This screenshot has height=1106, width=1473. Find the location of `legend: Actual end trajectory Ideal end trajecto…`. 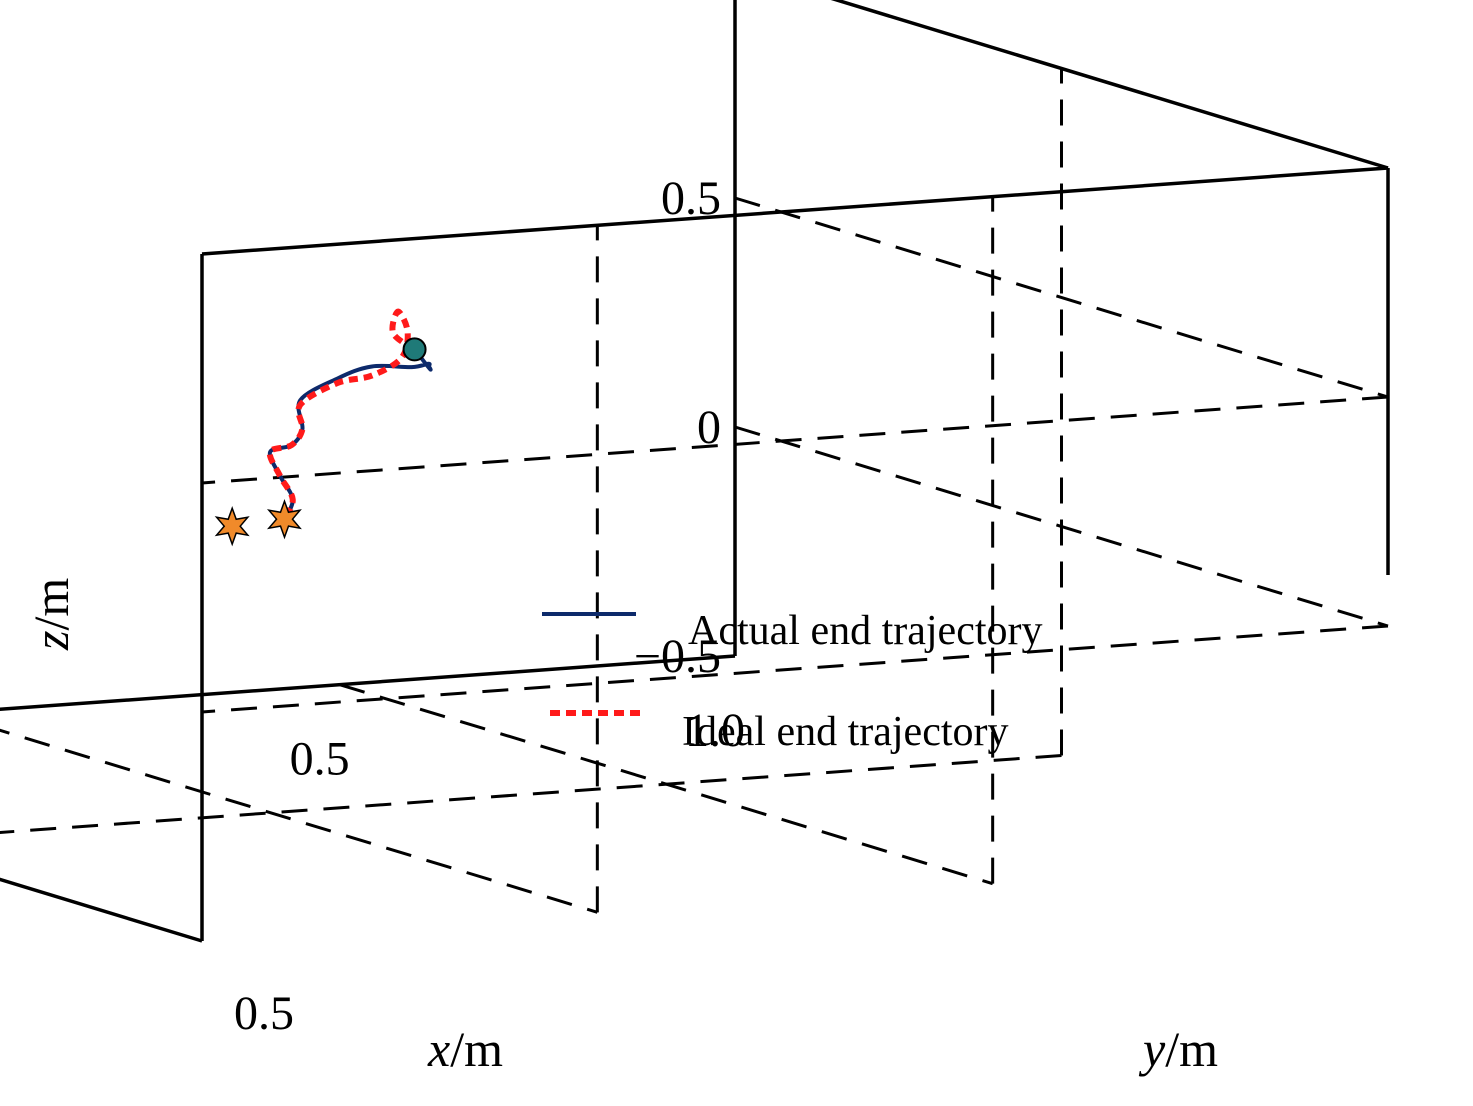

legend: Actual end trajectory Ideal end trajecto… is located at coordinates (792, 681).